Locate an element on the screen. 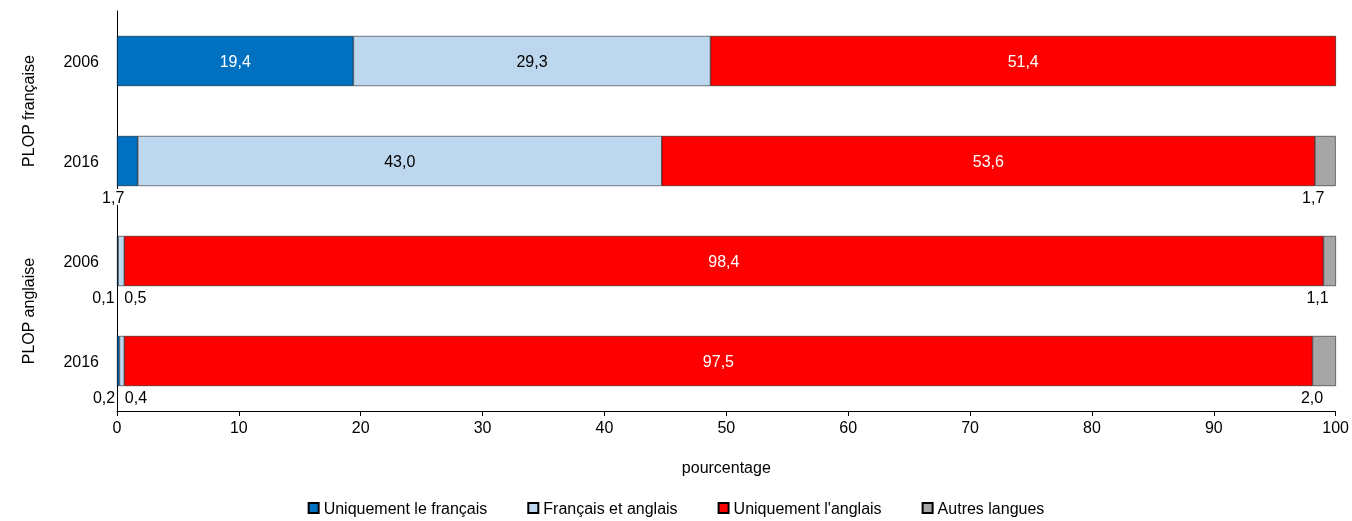  data-label: 97,5 is located at coordinates (718, 361).